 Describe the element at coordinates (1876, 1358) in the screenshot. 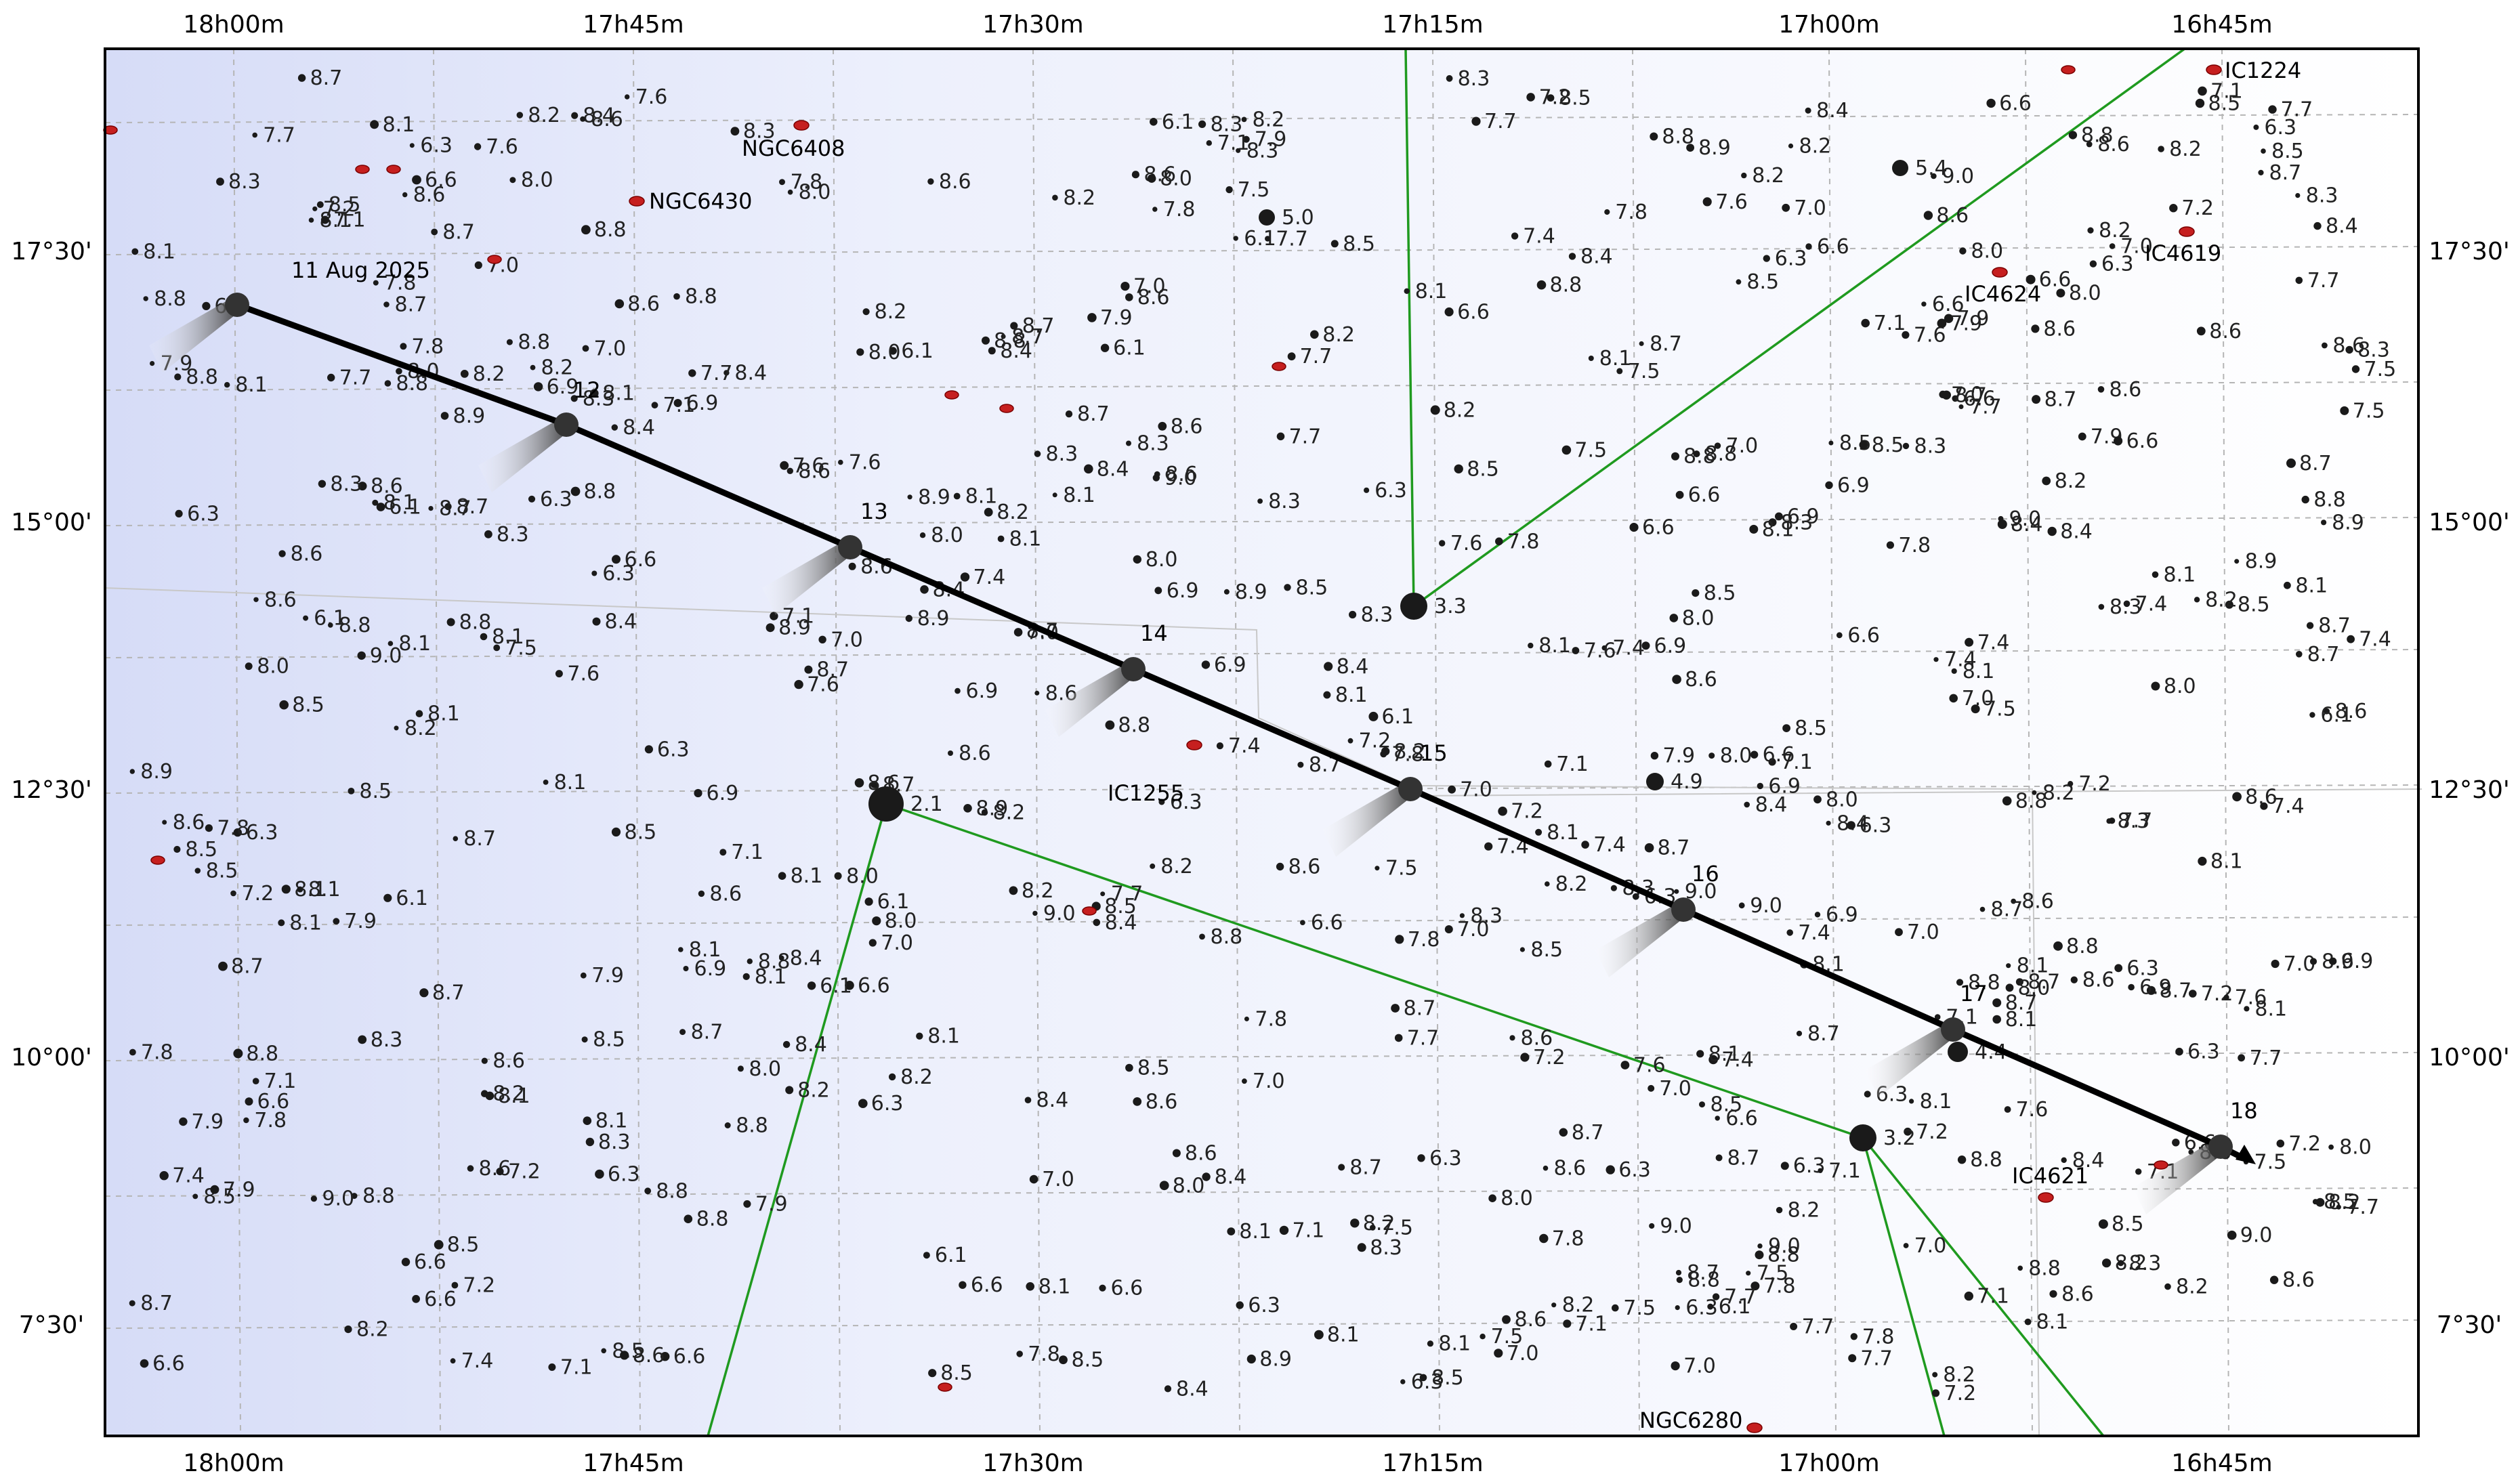

I see `star-magnitude: 7.7` at that location.